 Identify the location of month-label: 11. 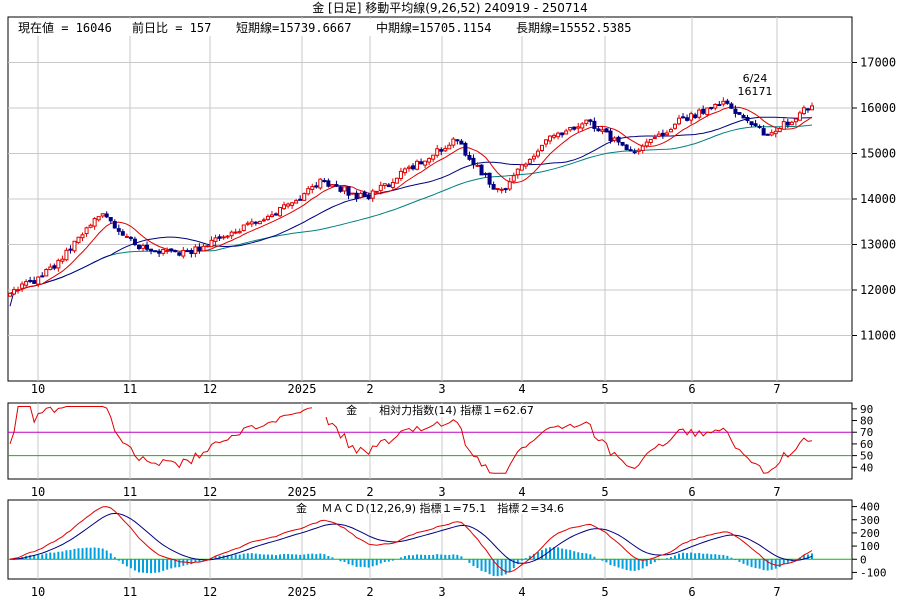
(130, 592).